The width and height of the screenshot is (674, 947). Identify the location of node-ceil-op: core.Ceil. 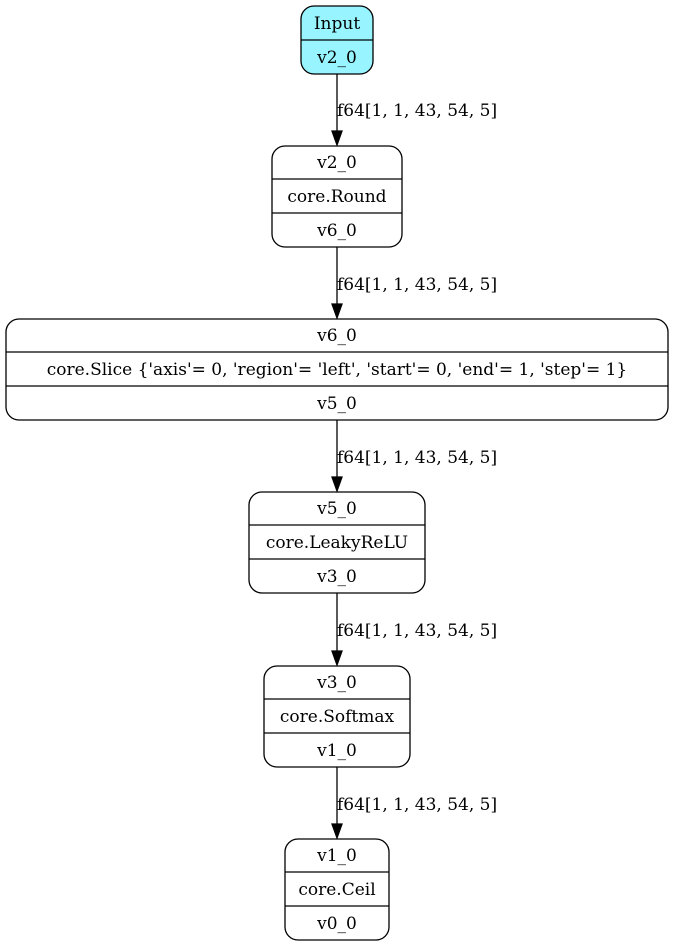
(336, 890).